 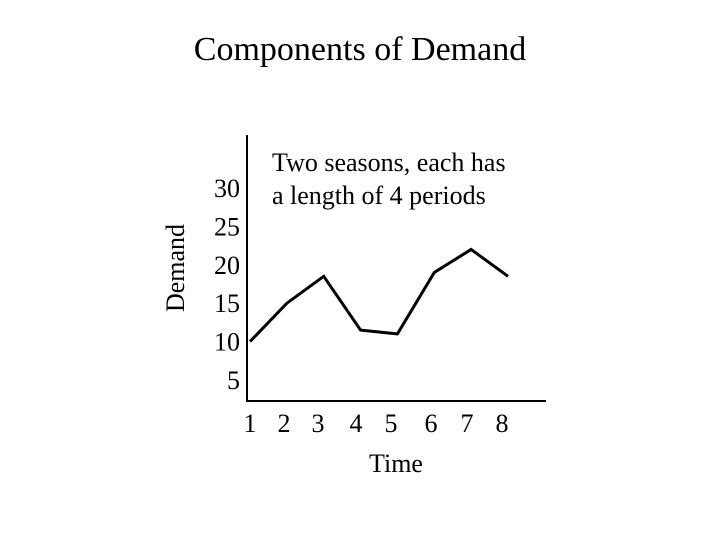 I want to click on demand-series-line, so click(x=378, y=295).